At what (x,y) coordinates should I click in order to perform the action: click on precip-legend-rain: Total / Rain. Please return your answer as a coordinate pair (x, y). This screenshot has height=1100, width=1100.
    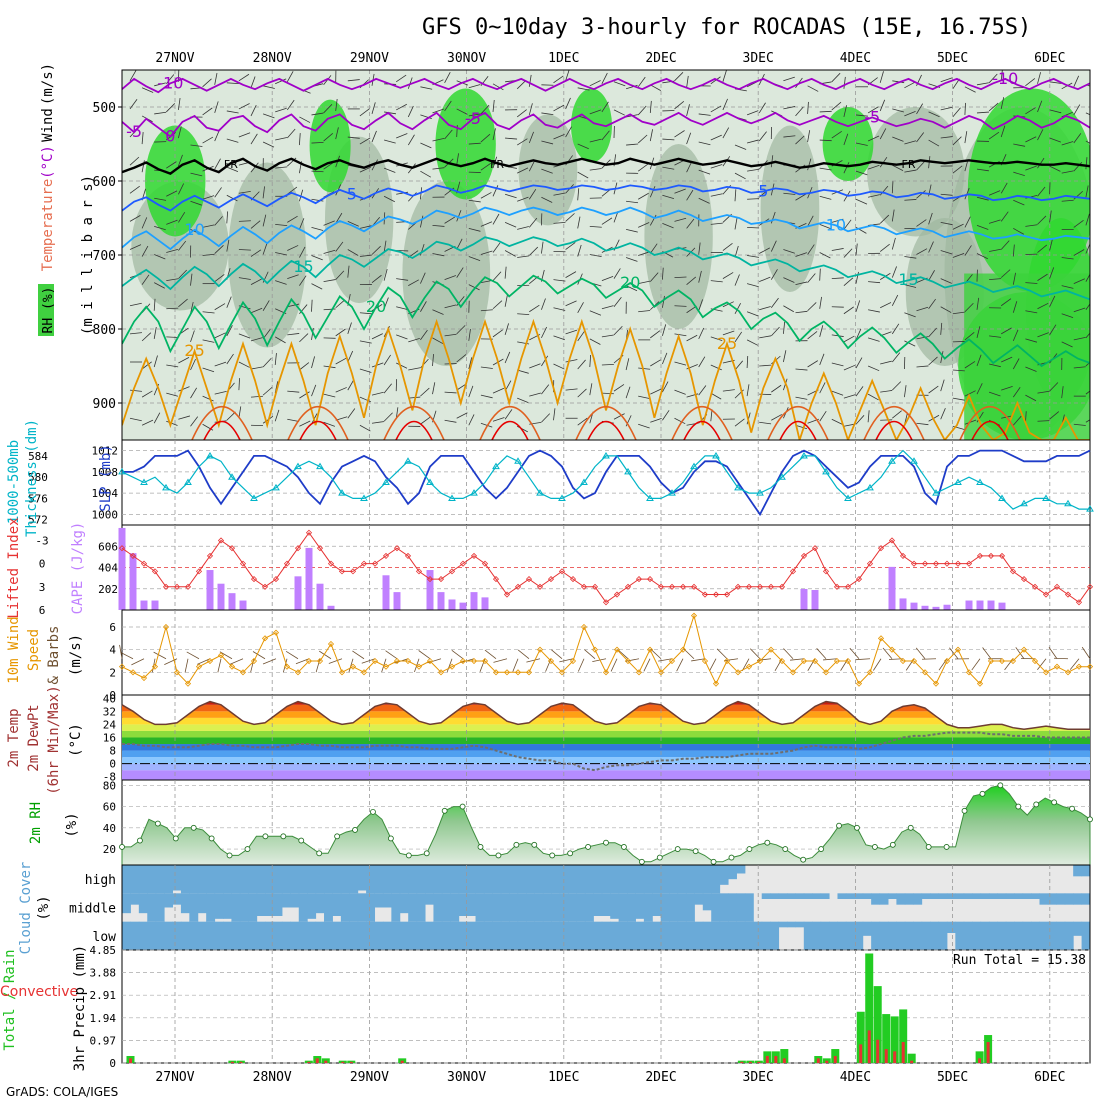
    Looking at the image, I should click on (10, 999).